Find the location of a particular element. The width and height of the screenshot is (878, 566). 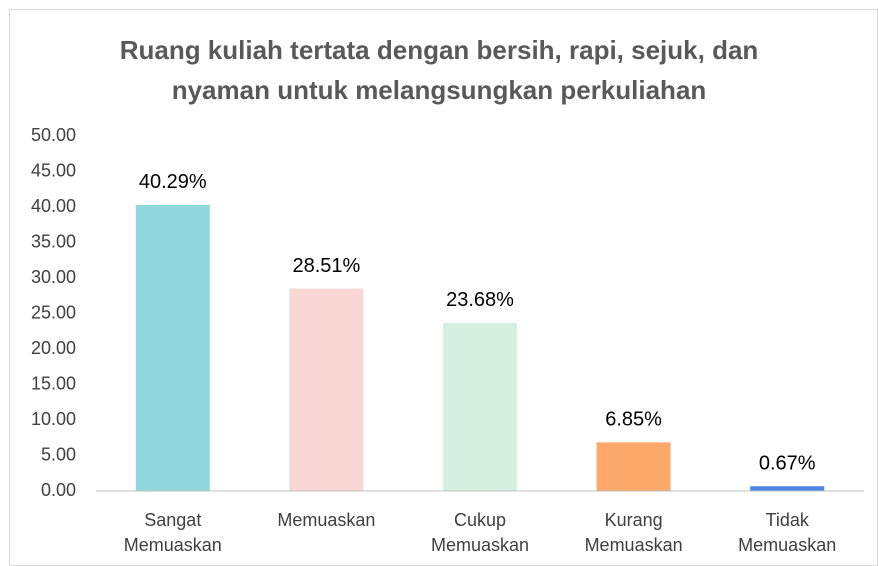

y-tick-label: 40.00 is located at coordinates (53, 206).